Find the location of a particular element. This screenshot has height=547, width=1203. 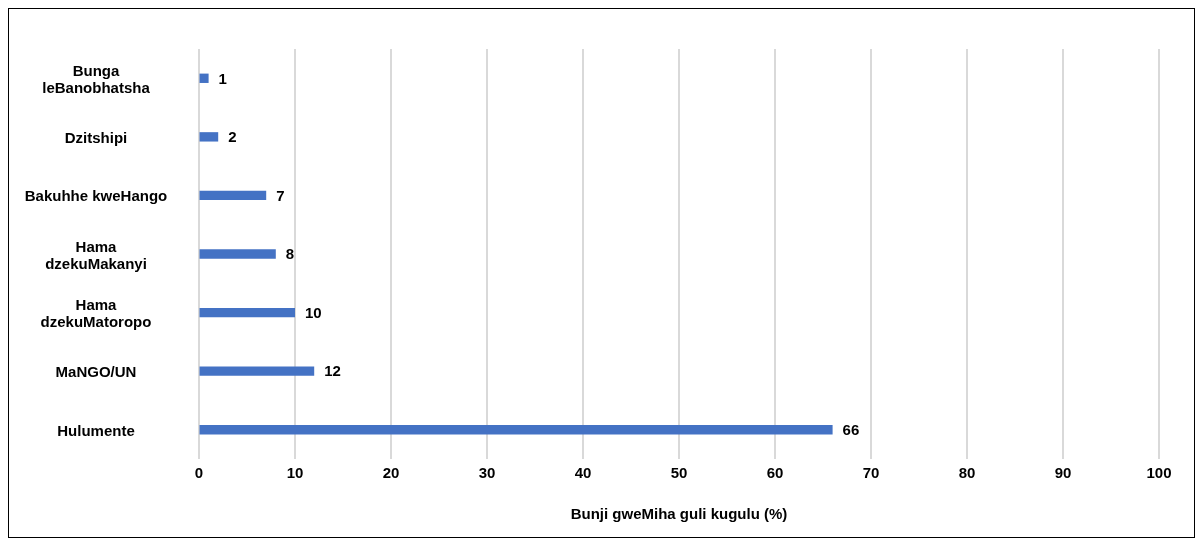

data-label: 2 is located at coordinates (232, 137).